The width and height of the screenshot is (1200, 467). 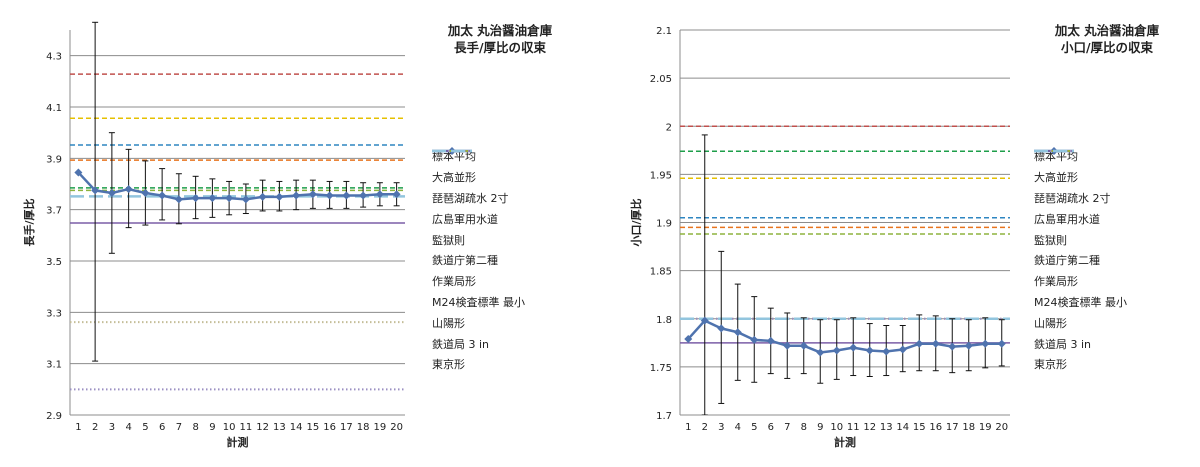 What do you see at coordinates (1050, 365) in the screenshot?
I see `legend-label: 東京形` at bounding box center [1050, 365].